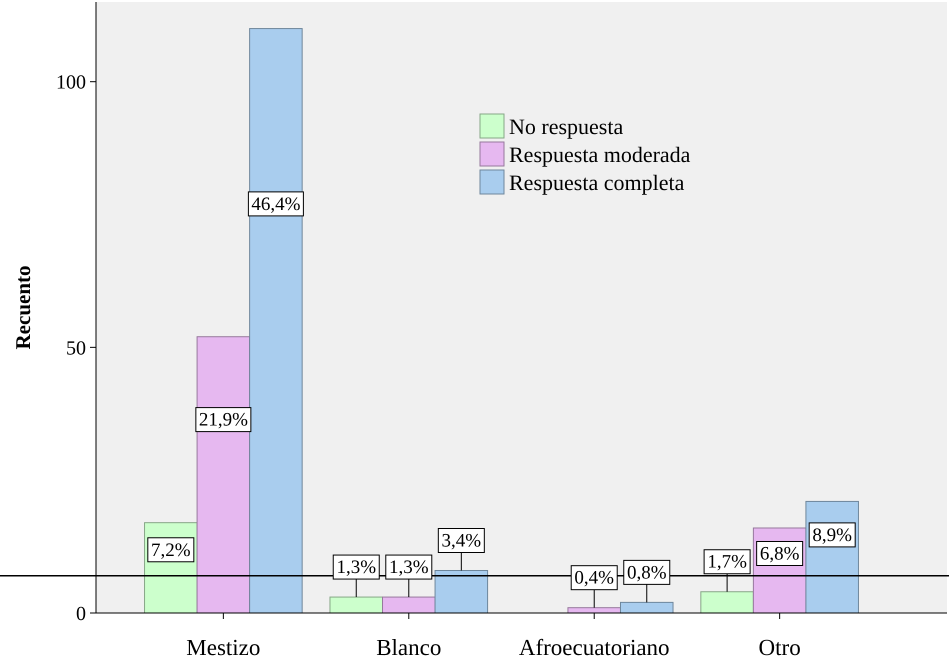 This screenshot has height=662, width=949. Describe the element at coordinates (23, 308) in the screenshot. I see `y-axis-title: Recuento` at that location.